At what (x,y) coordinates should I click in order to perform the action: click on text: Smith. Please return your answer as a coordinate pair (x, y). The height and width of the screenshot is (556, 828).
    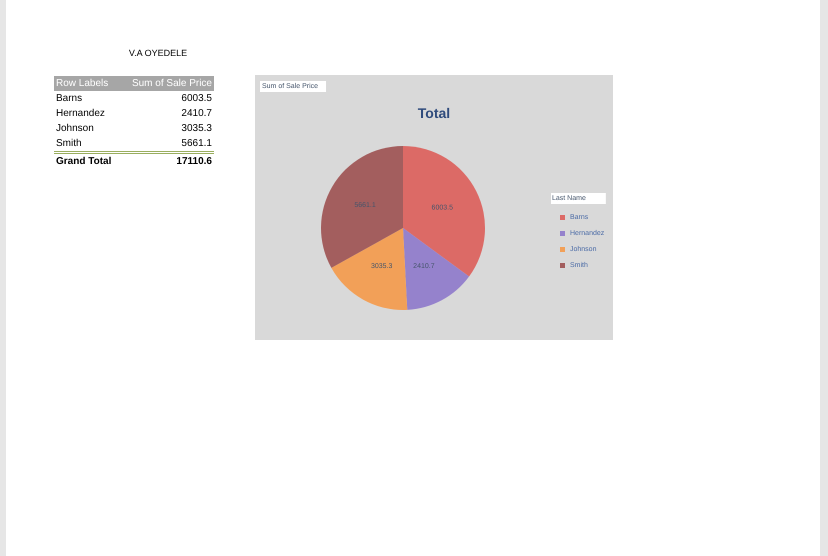
    Looking at the image, I should click on (69, 144).